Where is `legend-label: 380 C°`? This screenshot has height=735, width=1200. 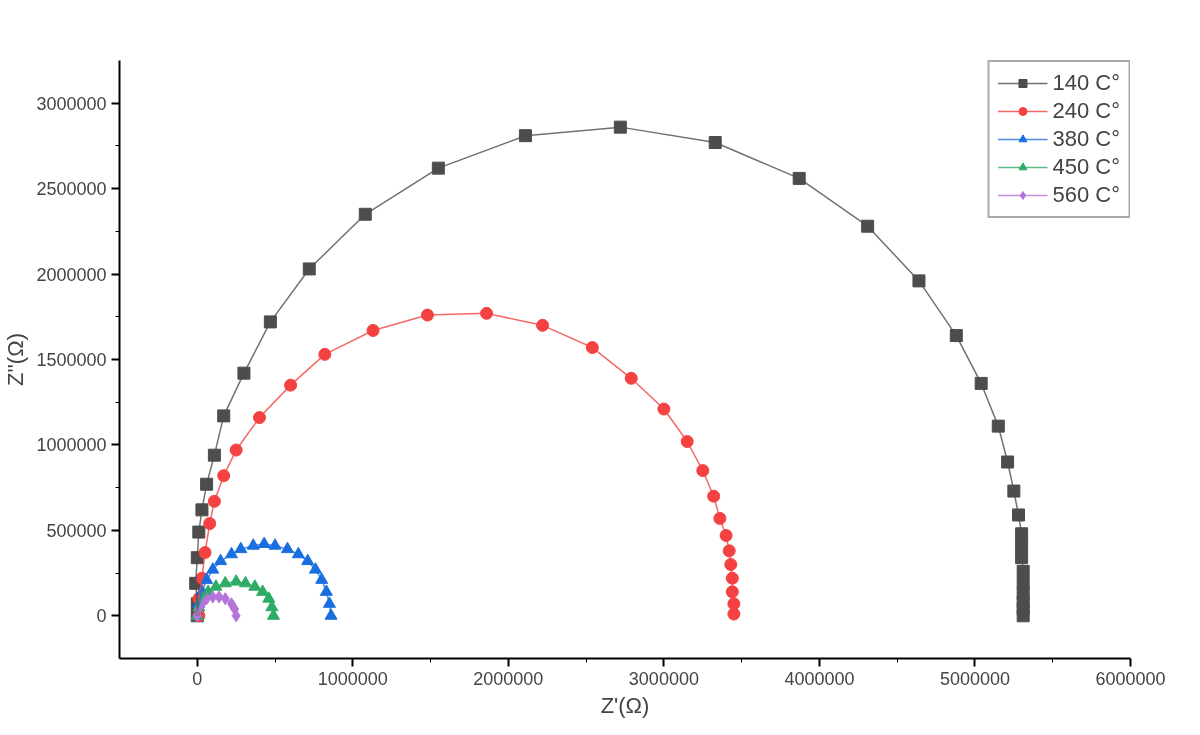 legend-label: 380 C° is located at coordinates (1086, 139).